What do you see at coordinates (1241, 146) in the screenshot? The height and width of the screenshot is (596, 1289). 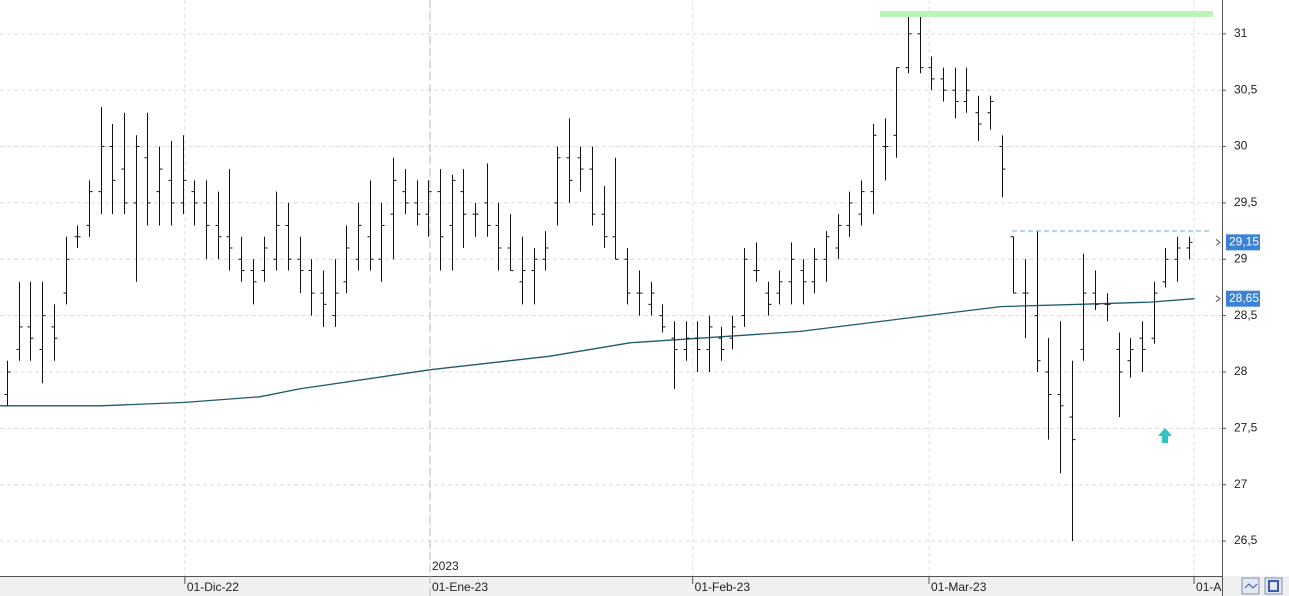 I see `y-tick-label: 30` at bounding box center [1241, 146].